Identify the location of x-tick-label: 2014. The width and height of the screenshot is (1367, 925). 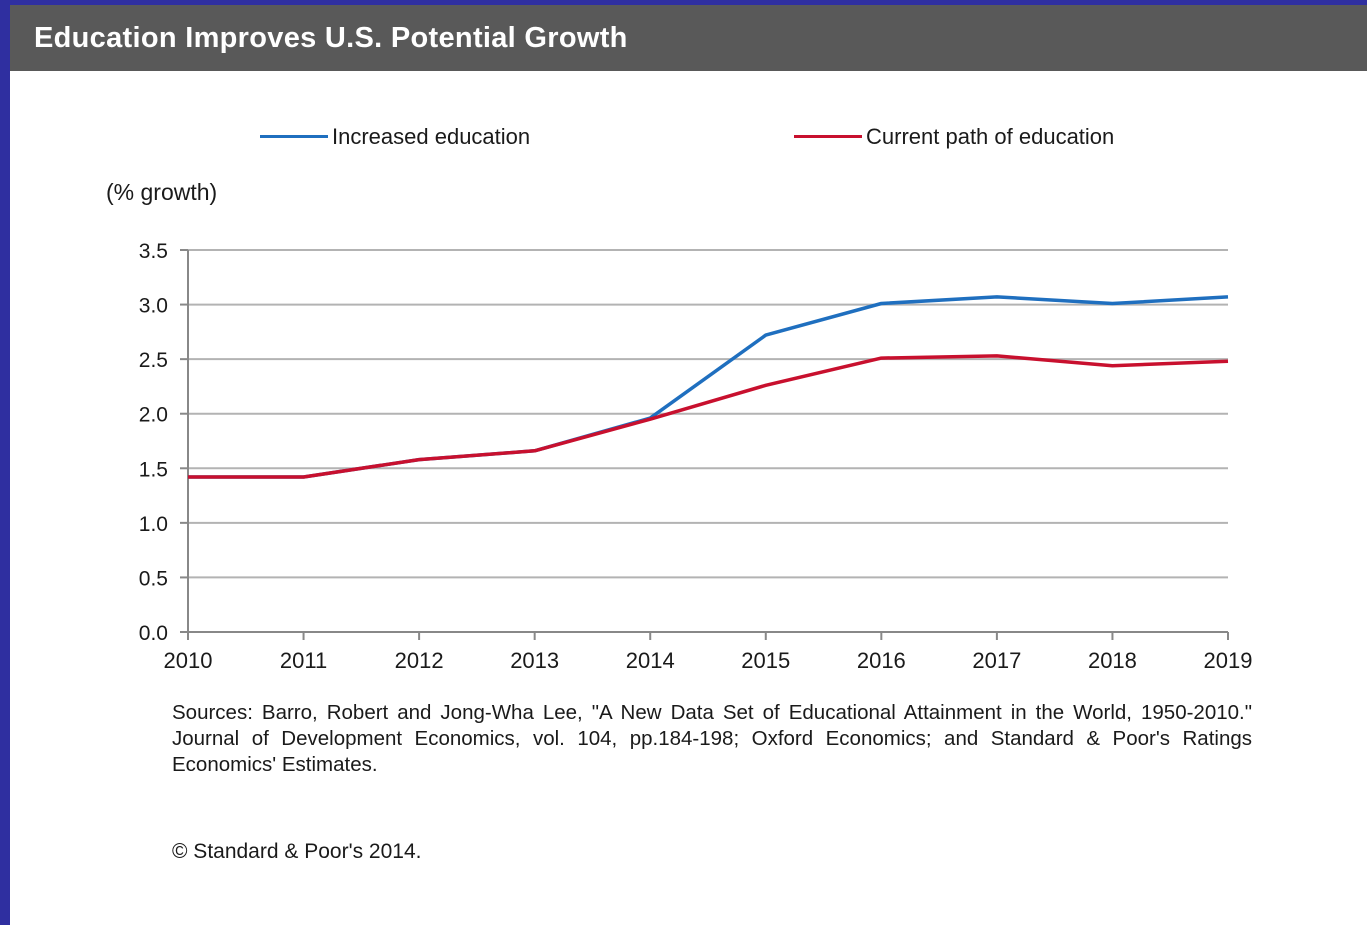
(650, 660).